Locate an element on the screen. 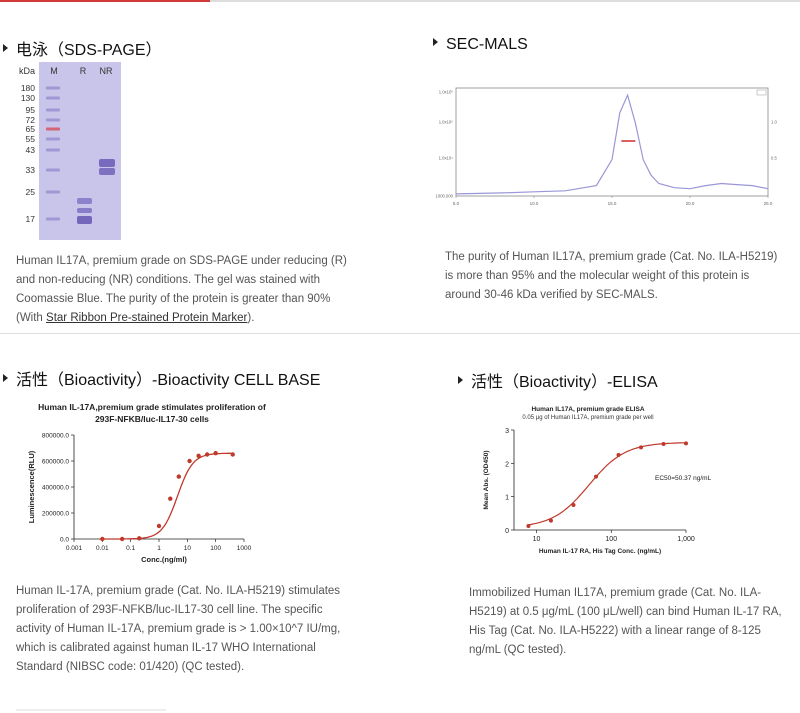 Image resolution: width=800 pixels, height=713 pixels. heading-sds-page: 电泳（SDS-PAGE） is located at coordinates (82, 48).